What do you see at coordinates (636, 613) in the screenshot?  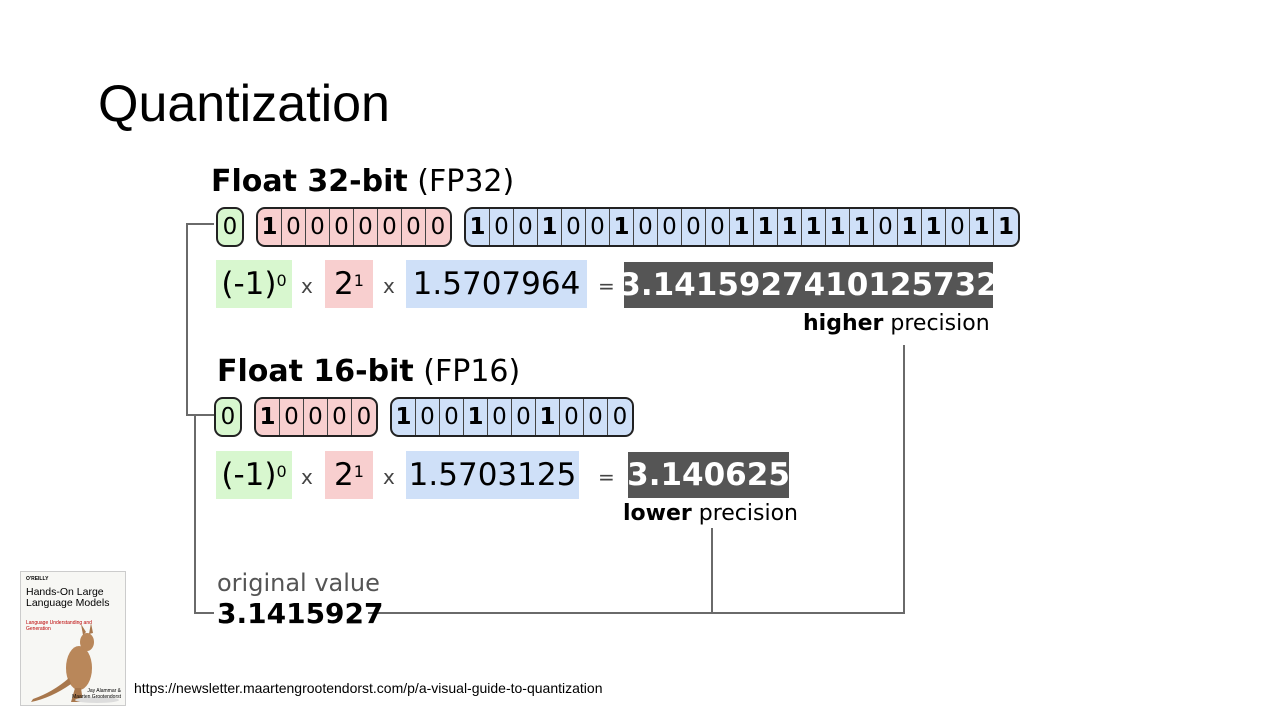 I see `original-connector-h` at bounding box center [636, 613].